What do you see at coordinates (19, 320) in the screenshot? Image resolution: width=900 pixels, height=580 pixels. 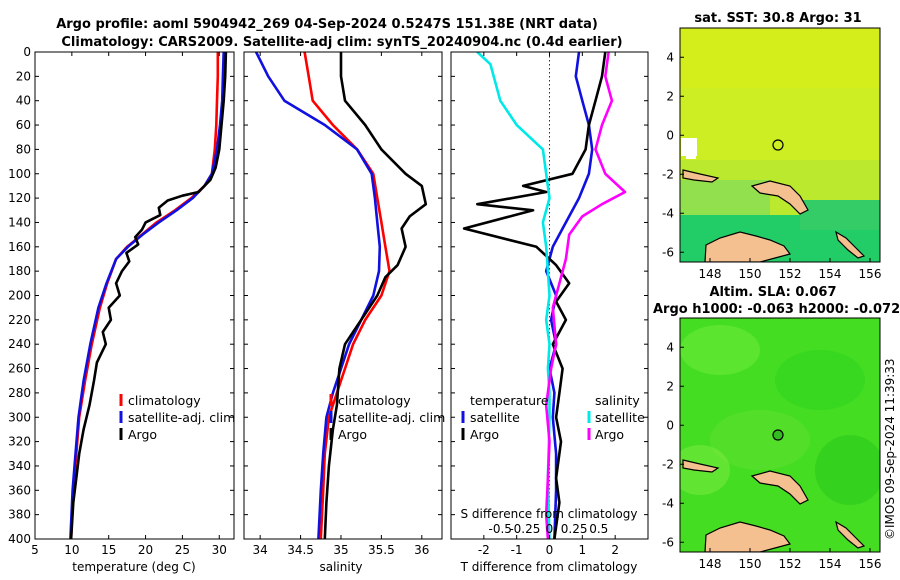 I see `depth-tick-label: 220` at bounding box center [19, 320].